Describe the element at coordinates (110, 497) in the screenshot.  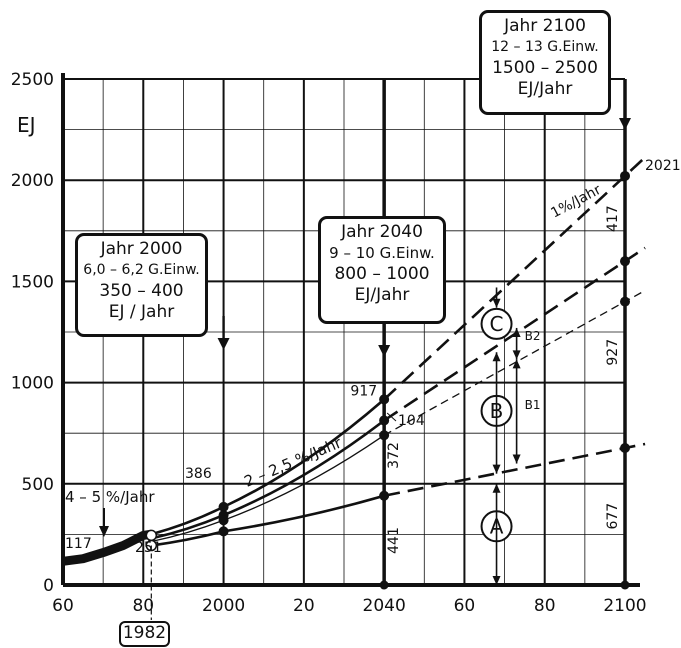
I see `rate-label-4-5pct: 4 – 5 %/Jahr` at that location.